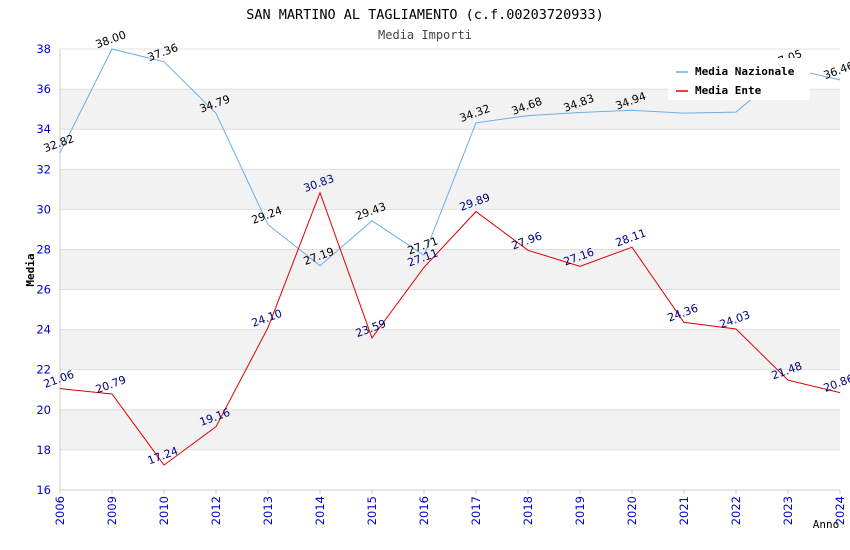 Image resolution: width=850 pixels, height=550 pixels. I want to click on x-tick-label: 2012, so click(216, 510).